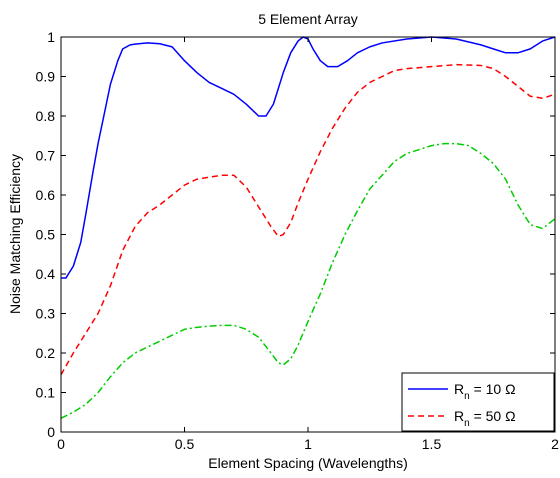 The height and width of the screenshot is (478, 560). What do you see at coordinates (308, 19) in the screenshot?
I see `chart-title: 5 Element Array` at bounding box center [308, 19].